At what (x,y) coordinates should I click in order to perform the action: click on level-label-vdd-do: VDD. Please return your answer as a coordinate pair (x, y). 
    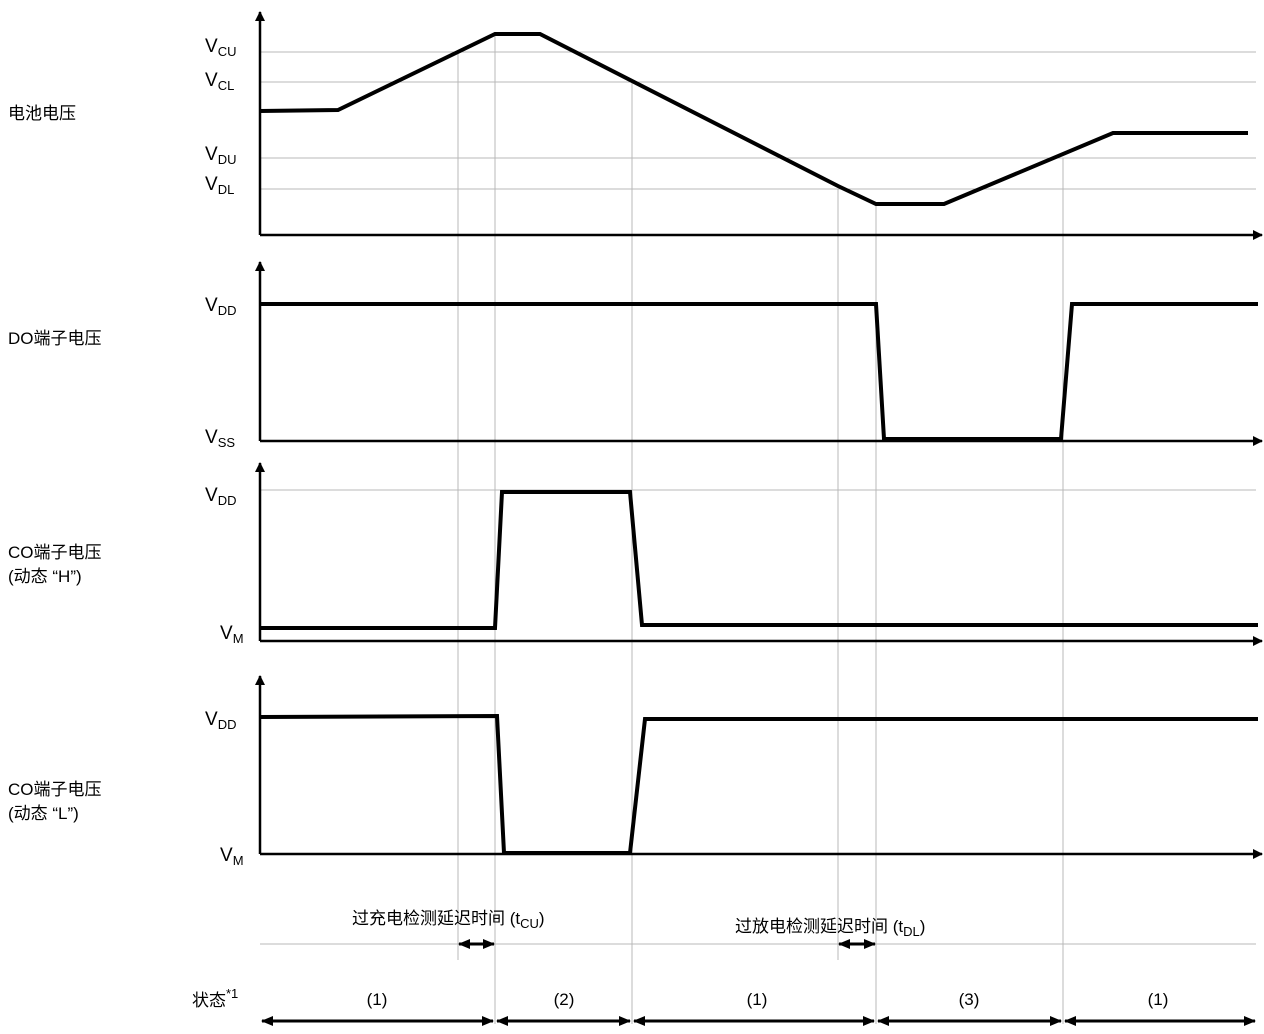
    Looking at the image, I should click on (220, 306).